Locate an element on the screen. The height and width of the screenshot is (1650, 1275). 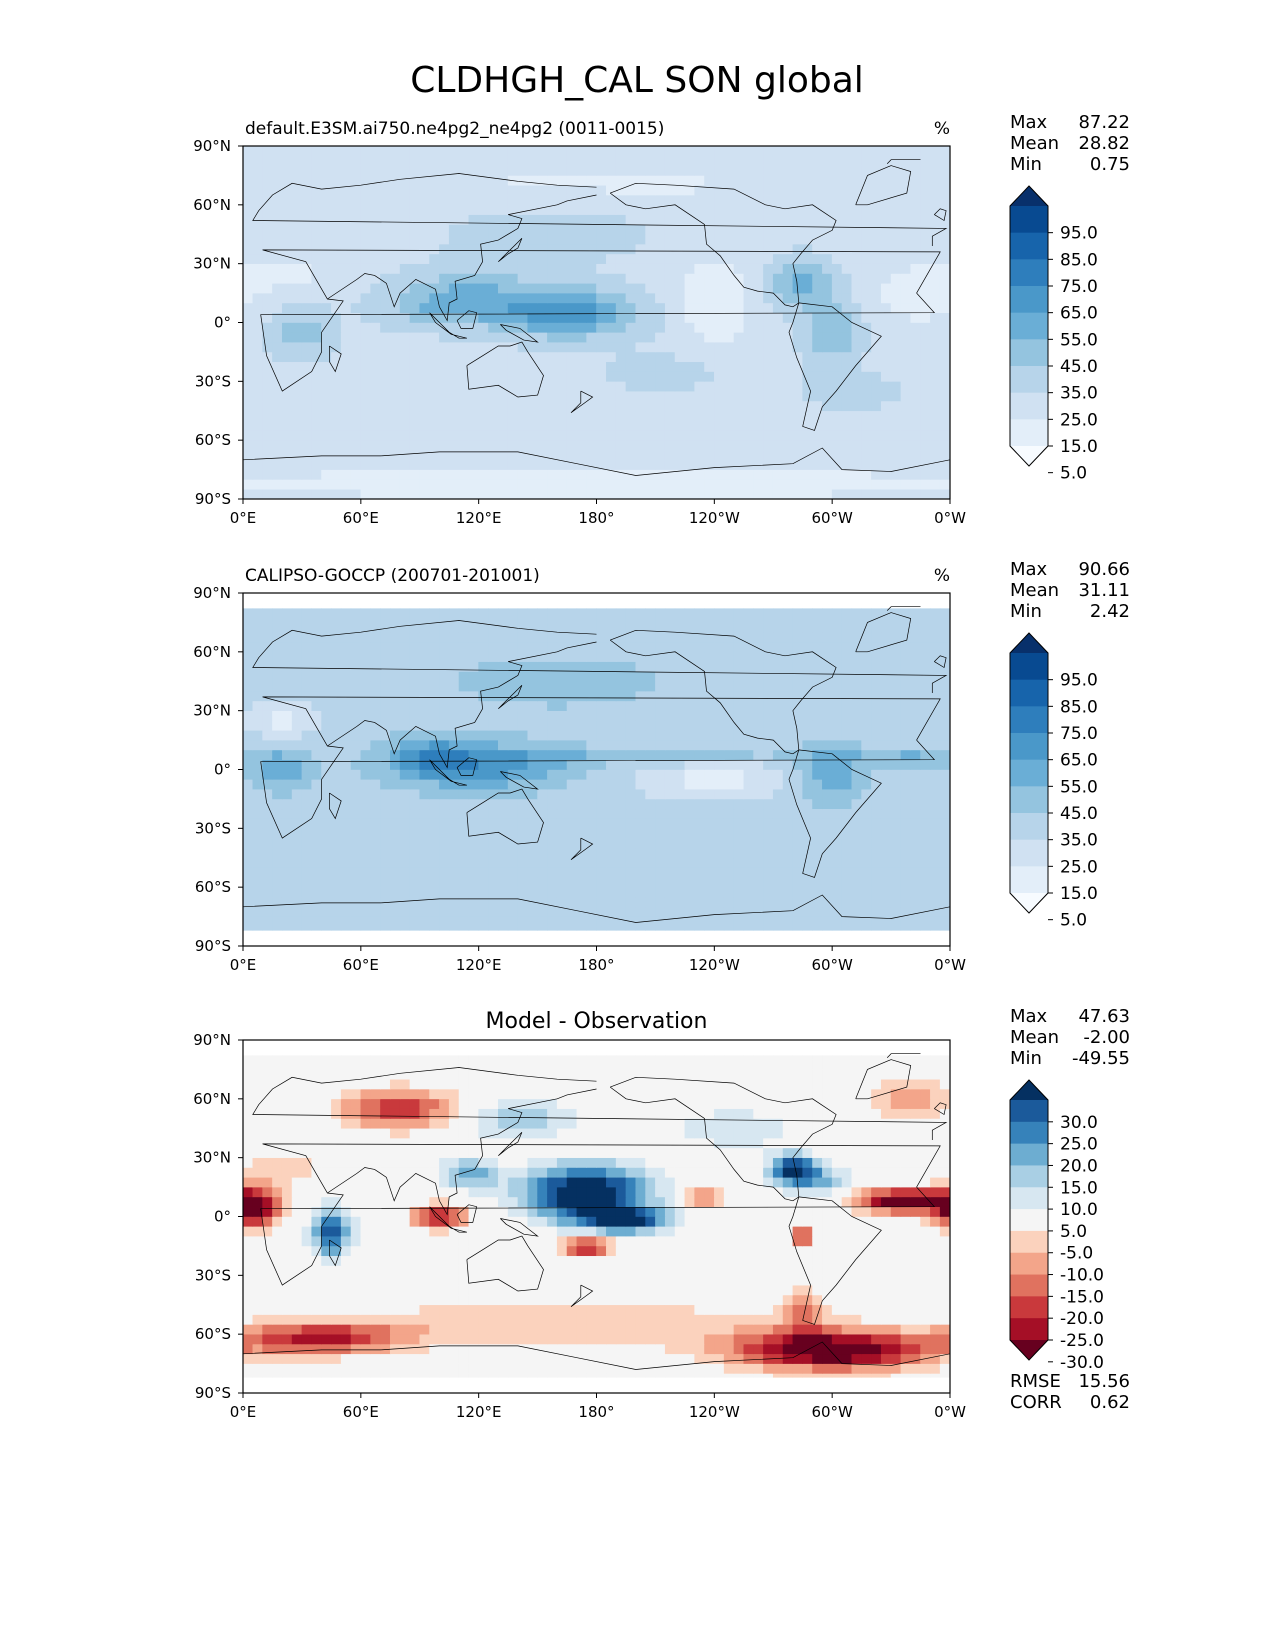
coastline is located at coordinates (335, 359).